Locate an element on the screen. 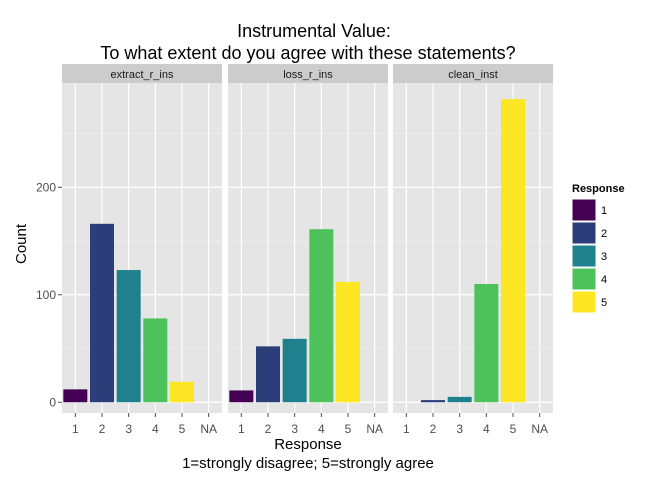 This screenshot has width=672, height=480. legend: Response 1 2 3 4 5 is located at coordinates (598, 248).